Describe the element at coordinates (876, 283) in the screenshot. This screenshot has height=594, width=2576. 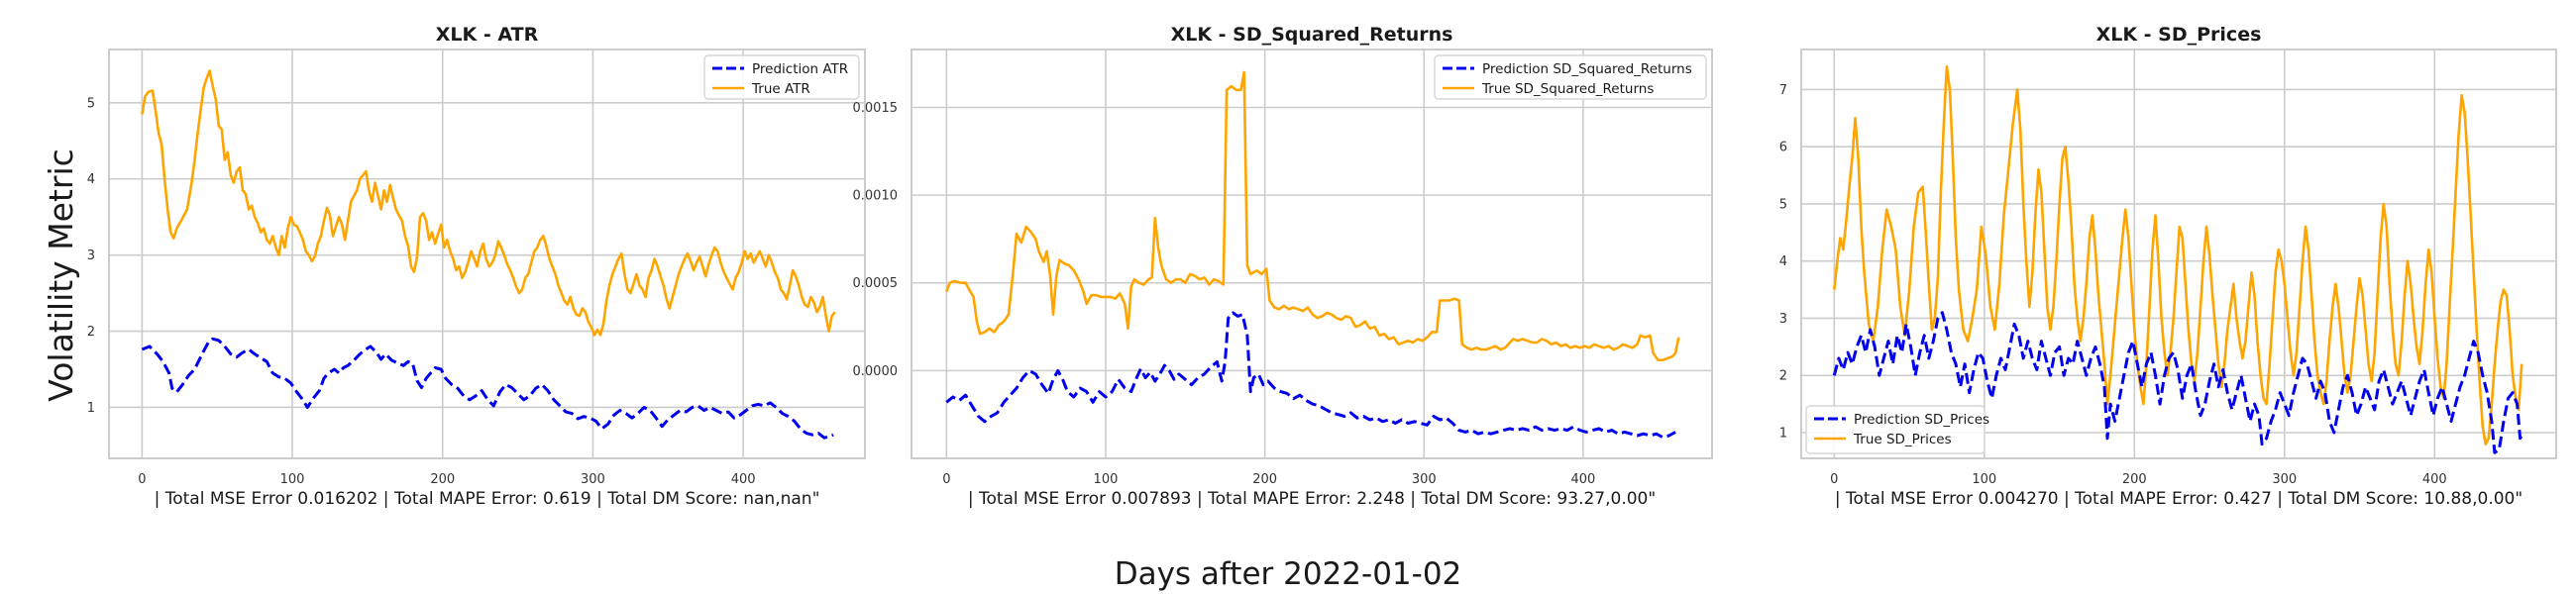
I see `y-tick-label: 0.0005` at that location.